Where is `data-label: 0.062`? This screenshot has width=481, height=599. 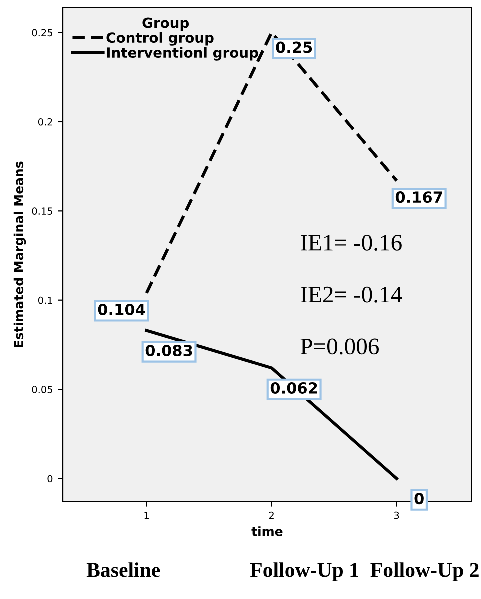 data-label: 0.062 is located at coordinates (294, 388).